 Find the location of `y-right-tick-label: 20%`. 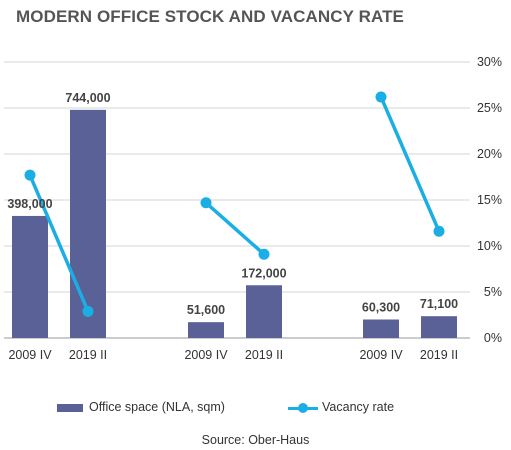

y-right-tick-label: 20% is located at coordinates (489, 154).